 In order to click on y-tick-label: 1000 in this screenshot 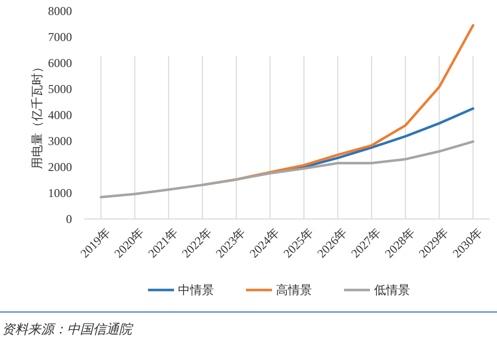, I will do `click(60, 193)`.